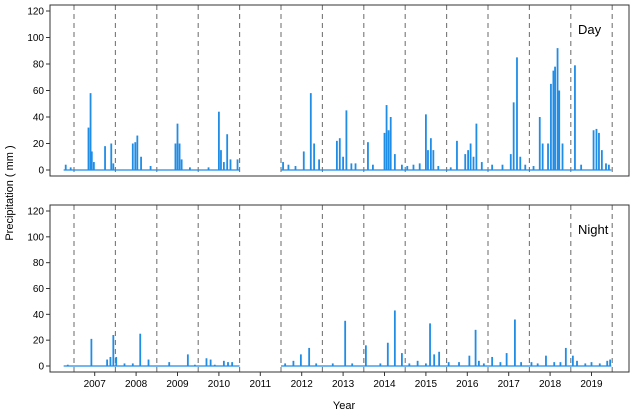  Describe the element at coordinates (343, 384) in the screenshot. I see `x-tick-label: 2013` at that location.